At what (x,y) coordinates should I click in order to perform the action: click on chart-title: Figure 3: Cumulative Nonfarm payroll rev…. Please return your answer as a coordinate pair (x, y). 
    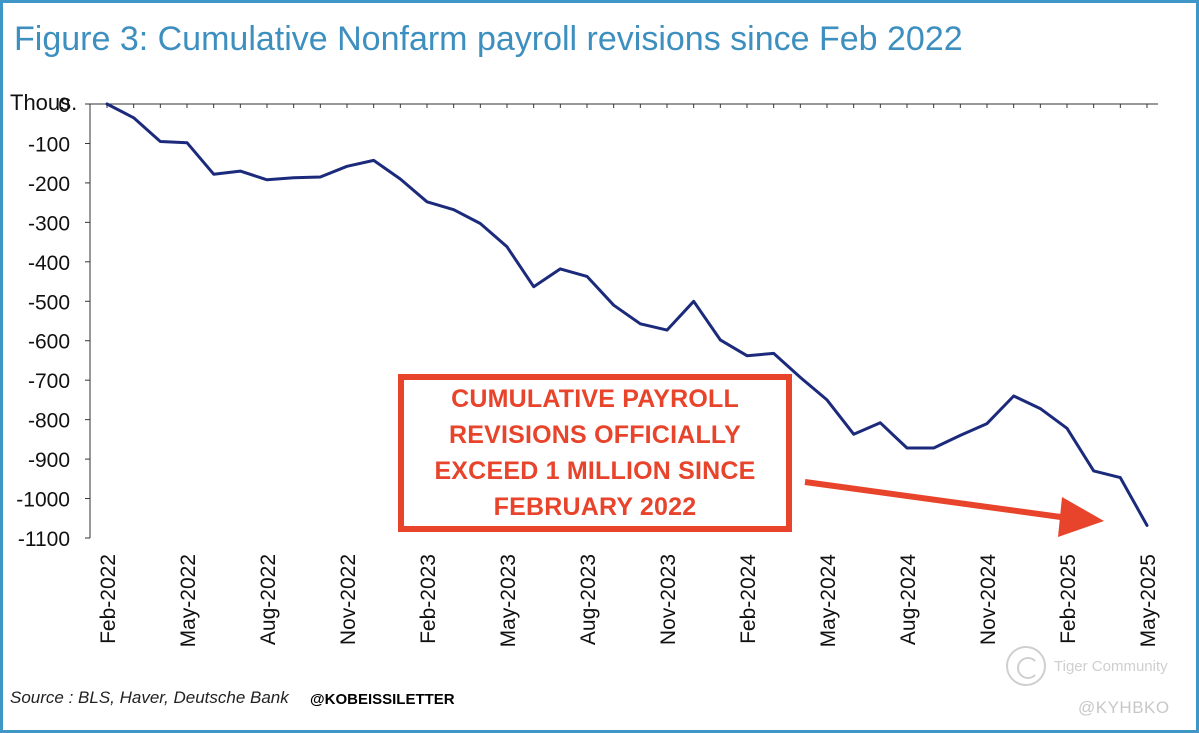
    Looking at the image, I should click on (488, 39).